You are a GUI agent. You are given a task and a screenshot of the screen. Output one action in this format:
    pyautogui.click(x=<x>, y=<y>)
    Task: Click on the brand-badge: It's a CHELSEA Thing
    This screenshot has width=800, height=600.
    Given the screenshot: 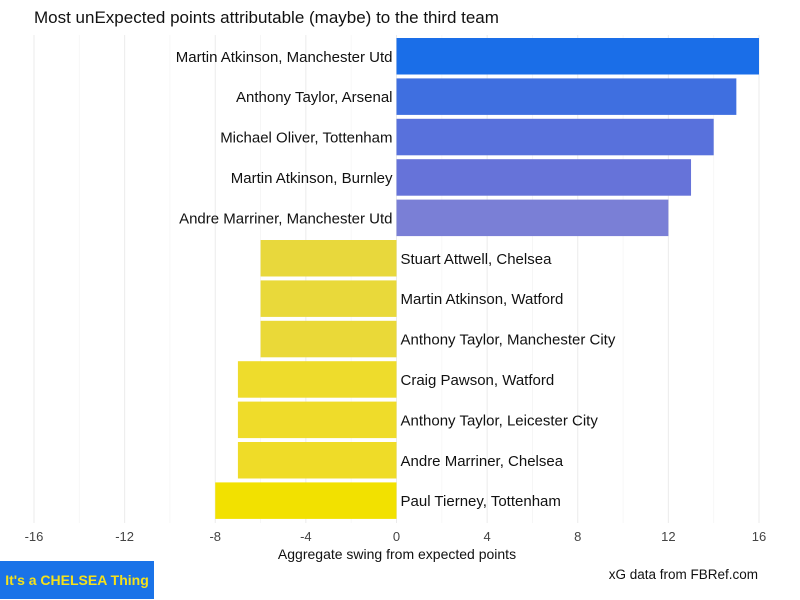 What is the action you would take?
    pyautogui.click(x=77, y=580)
    